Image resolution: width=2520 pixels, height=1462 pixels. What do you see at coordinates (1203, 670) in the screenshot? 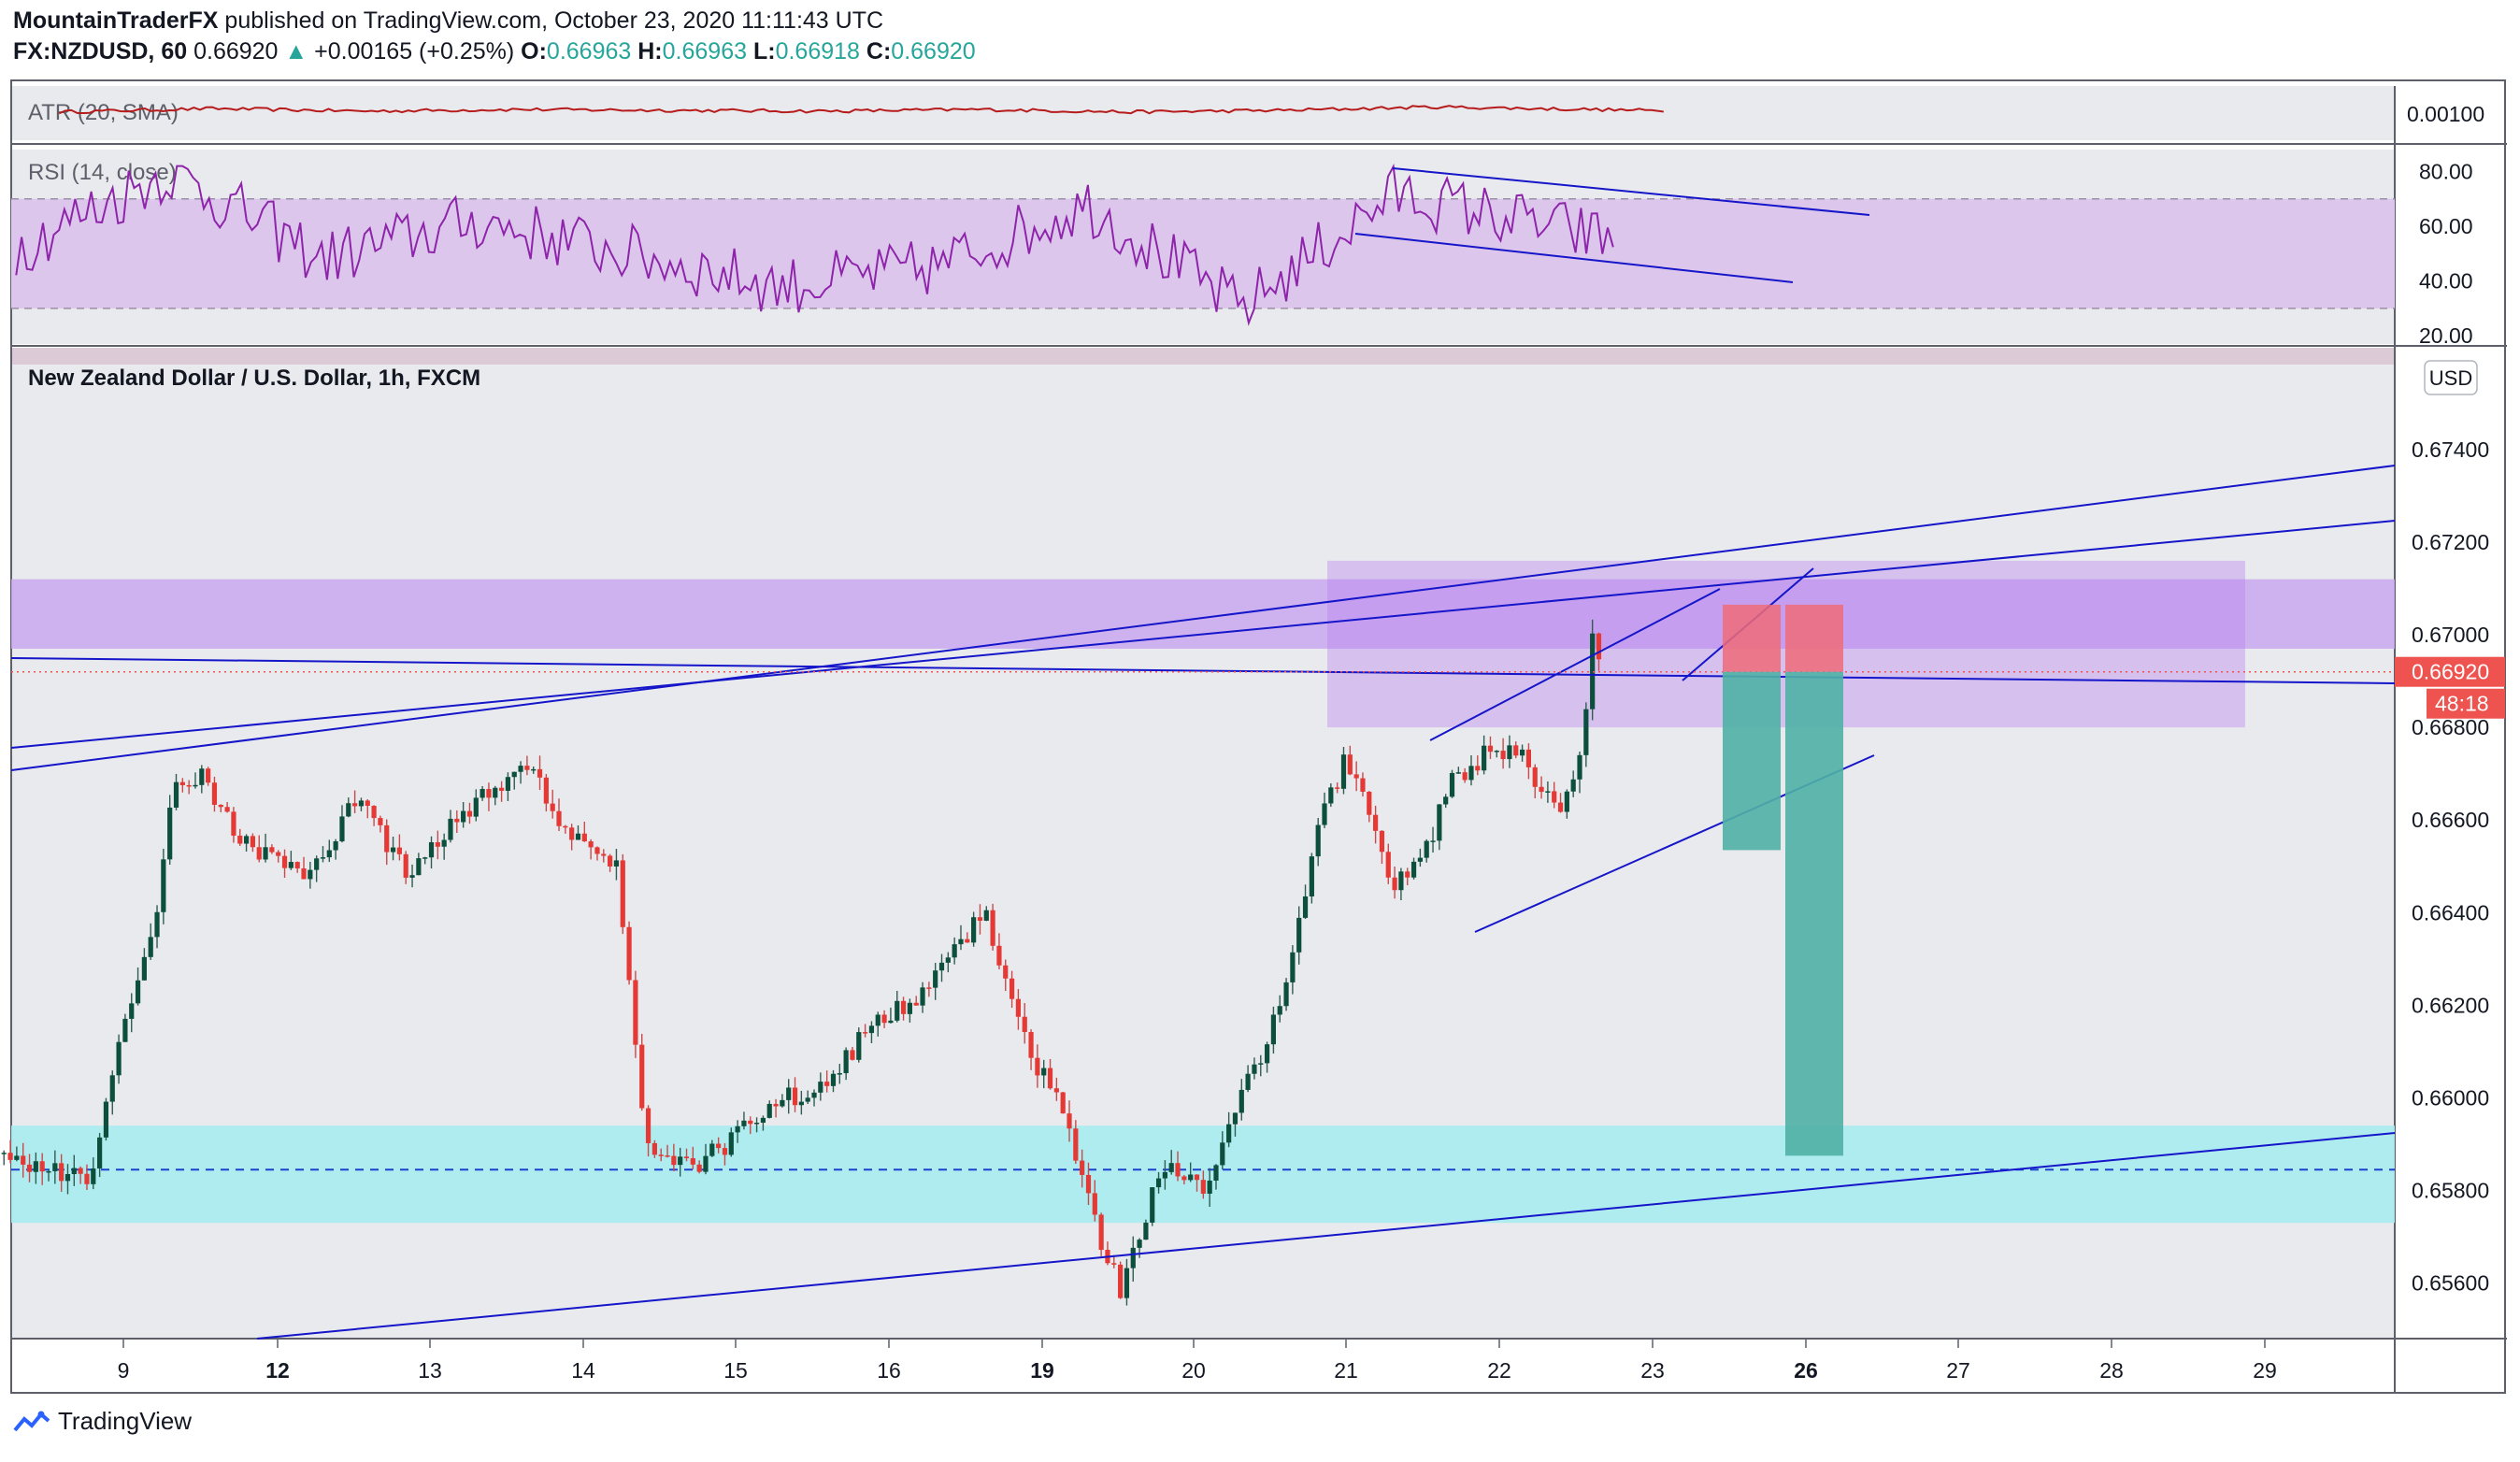
I see `trendline-horizontal` at bounding box center [1203, 670].